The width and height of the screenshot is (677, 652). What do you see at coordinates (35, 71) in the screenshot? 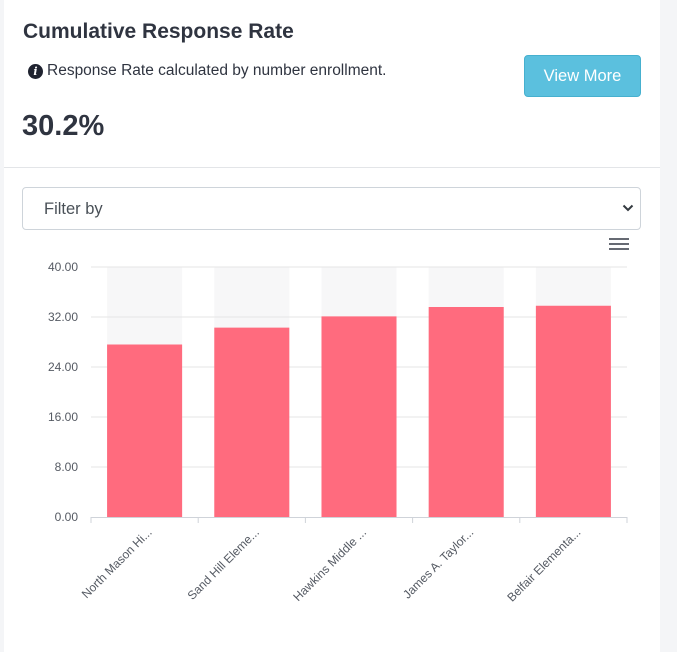
I see `info-circle-icon: i` at bounding box center [35, 71].